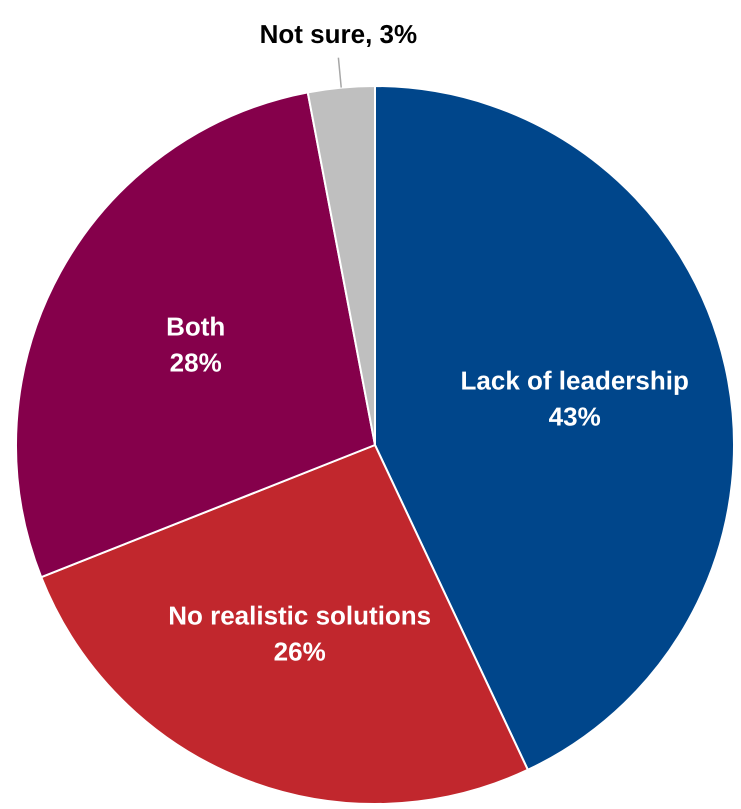 The height and width of the screenshot is (809, 741). What do you see at coordinates (196, 327) in the screenshot?
I see `slice-label: Both` at bounding box center [196, 327].